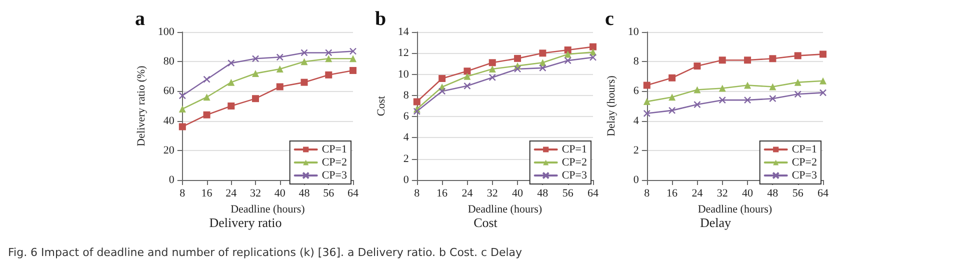 This screenshot has height=268, width=961. Describe the element at coordinates (404, 32) in the screenshot. I see `y-tick-label: 14` at that location.